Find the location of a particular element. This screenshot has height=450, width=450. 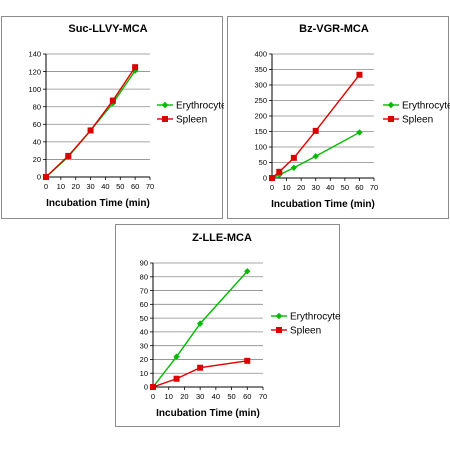

y-tick-label: 300 is located at coordinates (260, 85).